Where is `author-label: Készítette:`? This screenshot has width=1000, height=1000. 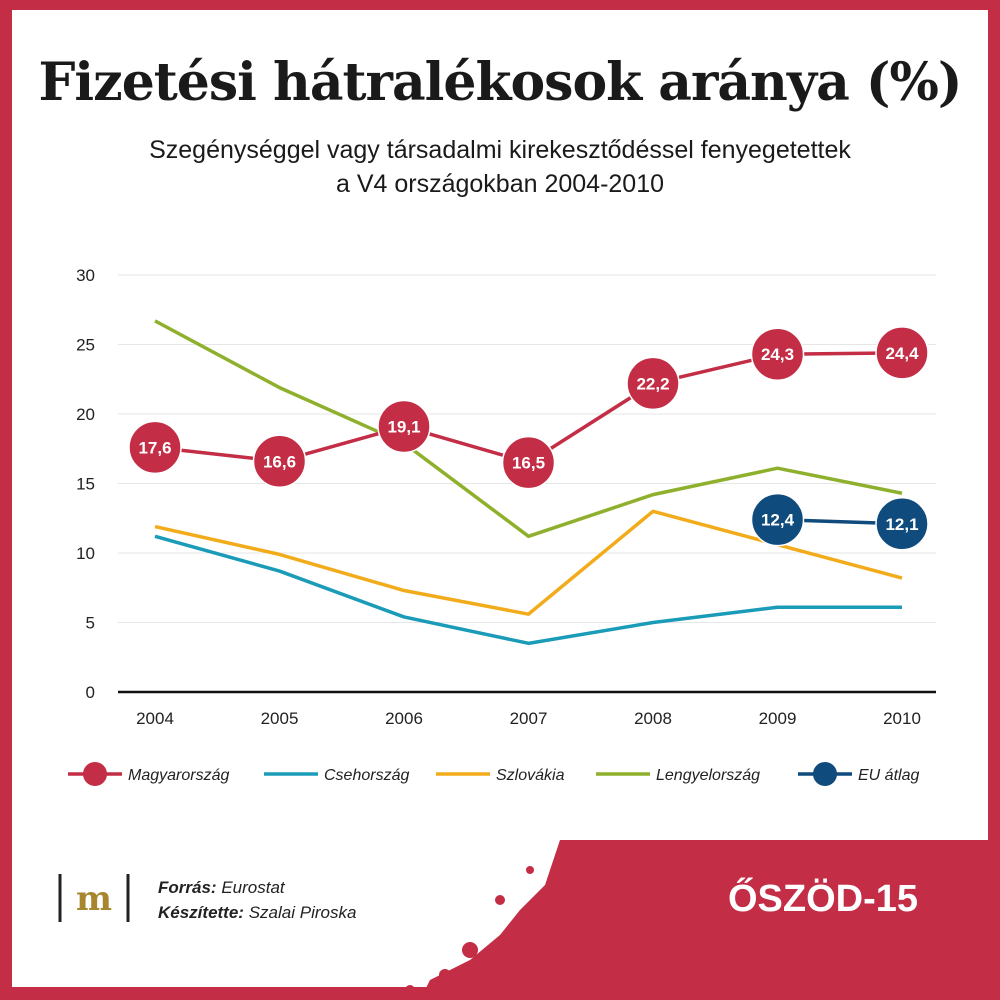 author-label: Készítette: is located at coordinates (201, 912).